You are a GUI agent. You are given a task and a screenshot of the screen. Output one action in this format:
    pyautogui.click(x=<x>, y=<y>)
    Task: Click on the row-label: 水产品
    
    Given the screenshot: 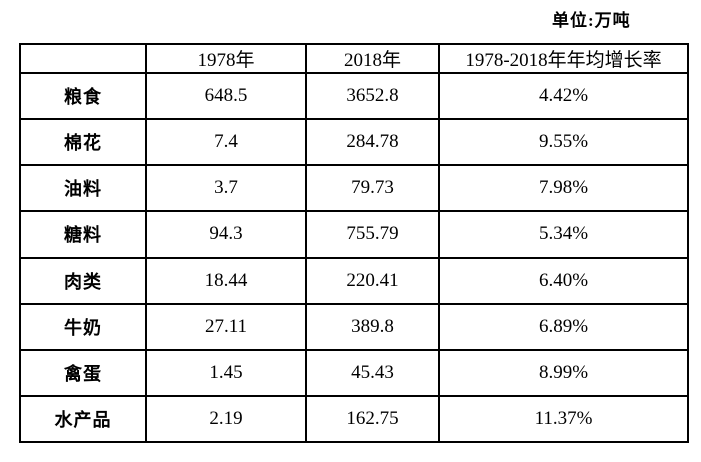 What is the action you would take?
    pyautogui.click(x=83, y=419)
    